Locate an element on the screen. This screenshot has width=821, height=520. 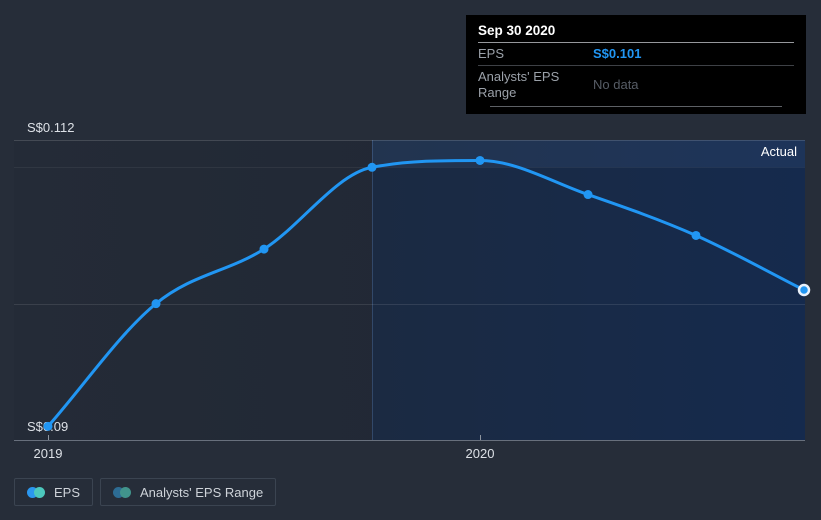
y-axis-max-label: S$0.112 is located at coordinates (51, 127).